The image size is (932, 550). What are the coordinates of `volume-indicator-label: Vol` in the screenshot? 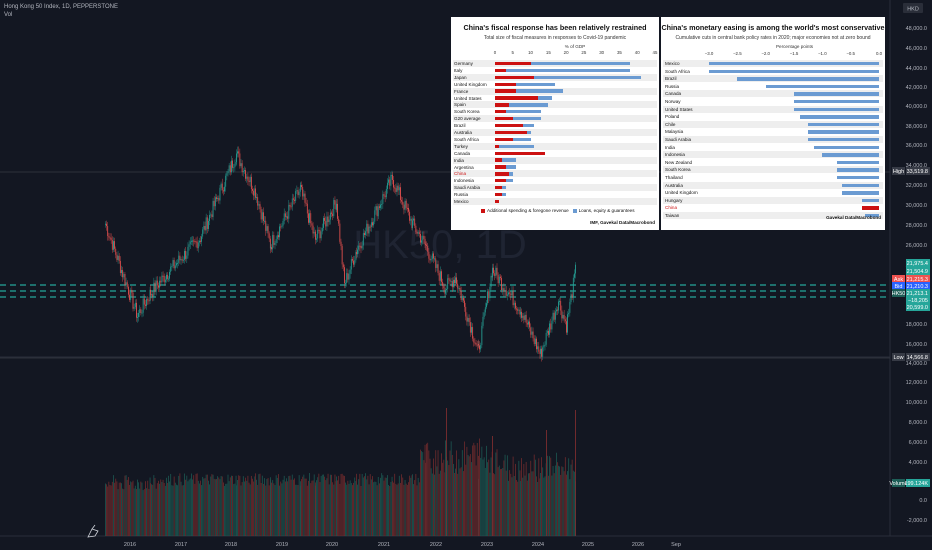 It's located at (8, 15).